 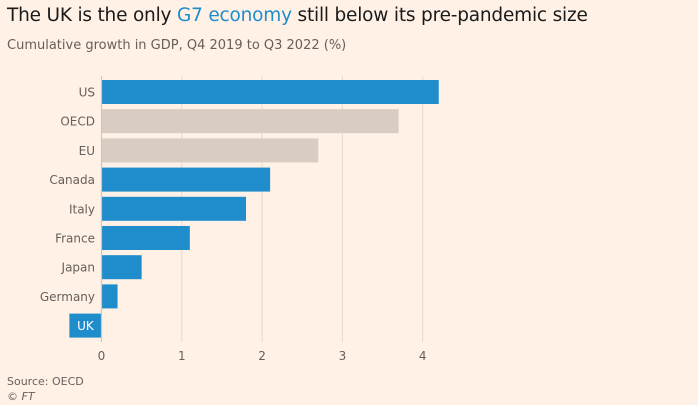 I want to click on bar-uk, so click(x=85, y=325).